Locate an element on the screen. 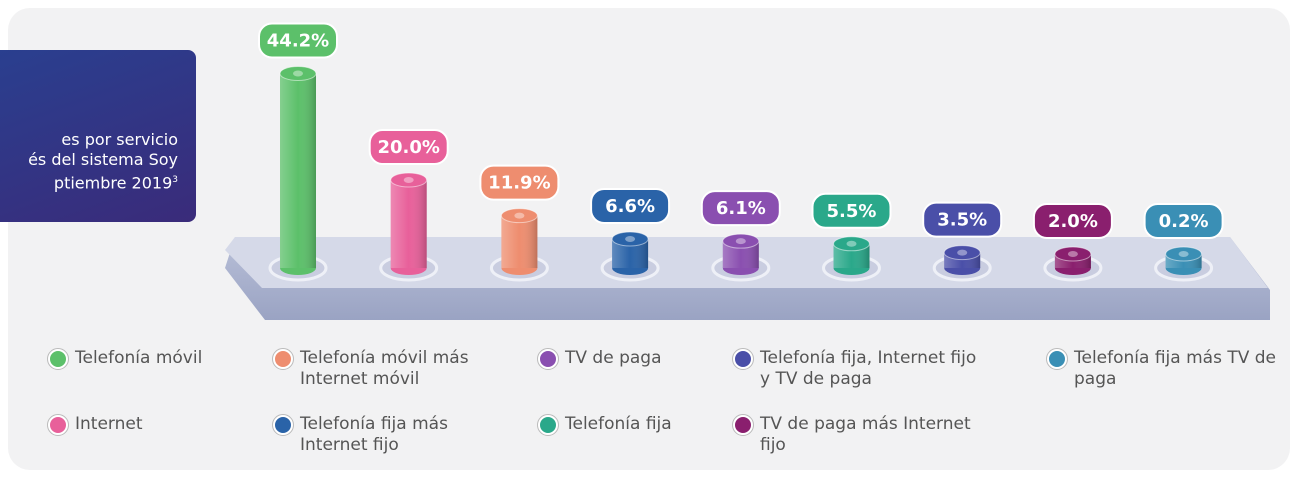 This screenshot has height=478, width=1298. value-label: 6.1% is located at coordinates (741, 208).